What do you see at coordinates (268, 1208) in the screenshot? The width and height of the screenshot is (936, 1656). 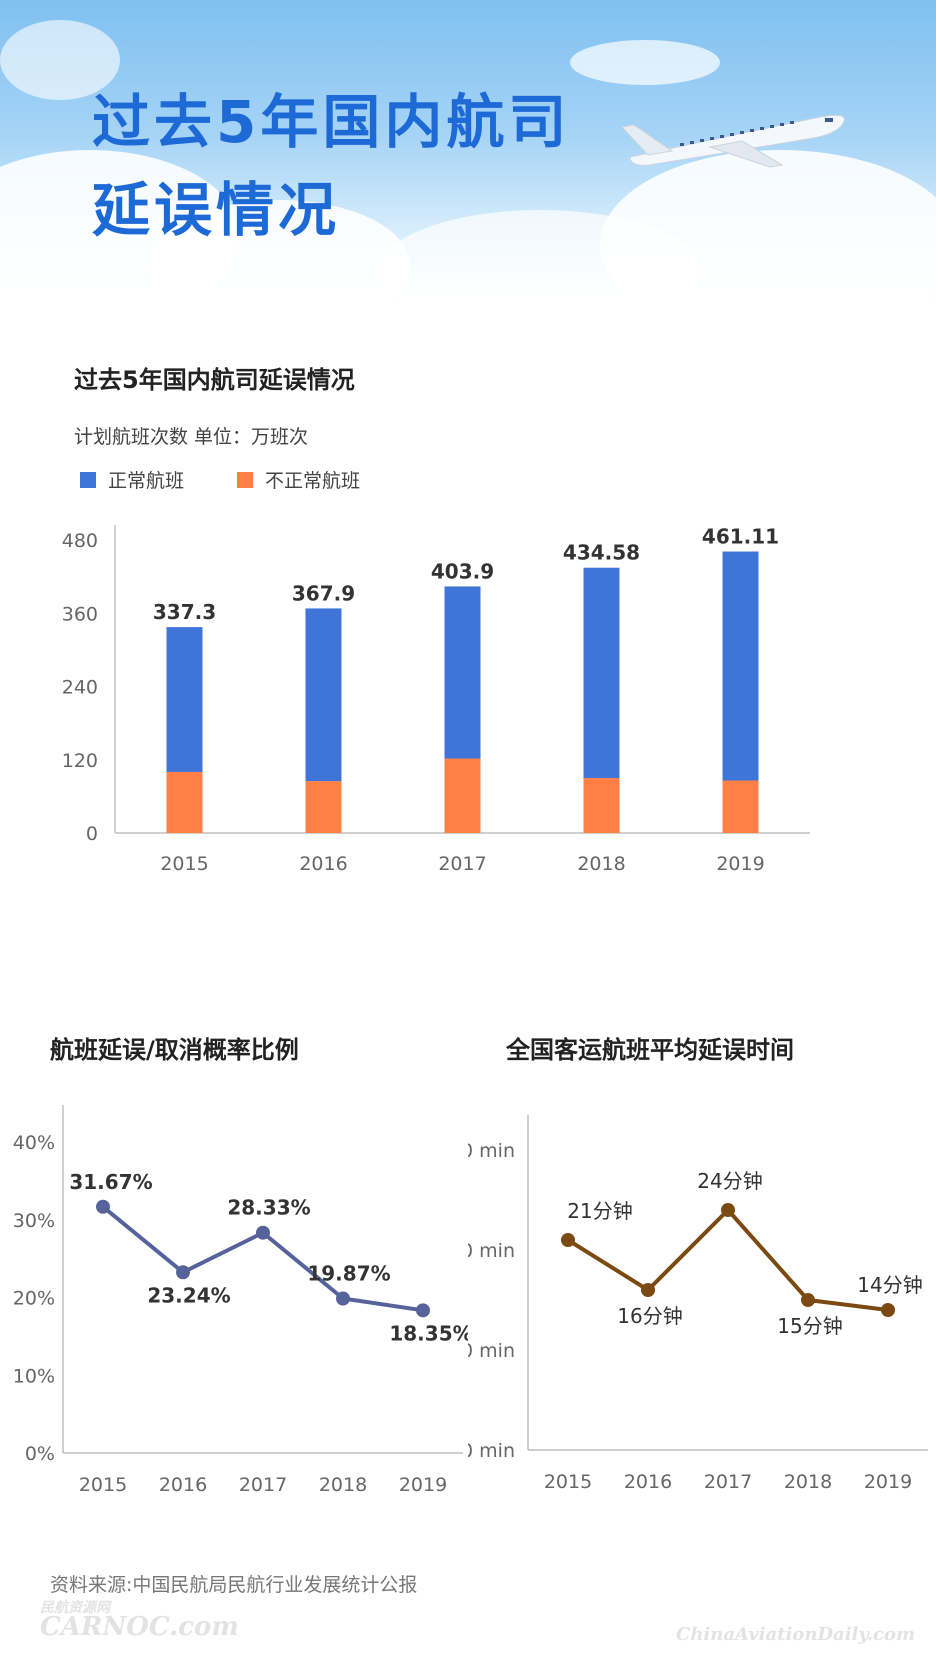 I see `data-label: 28.33%` at bounding box center [268, 1208].